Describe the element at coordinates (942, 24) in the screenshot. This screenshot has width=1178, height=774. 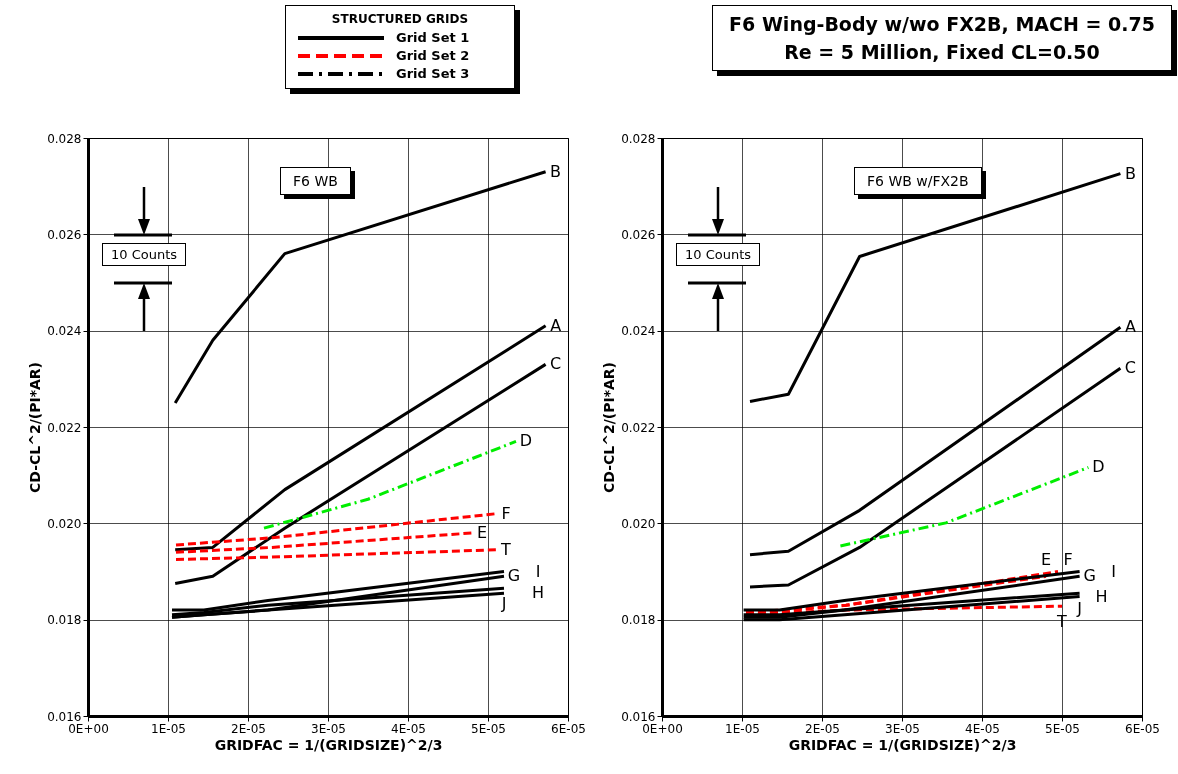
I see `text: F6 Wing-Body w/wo FX2B, MACH = 0.75` at that location.